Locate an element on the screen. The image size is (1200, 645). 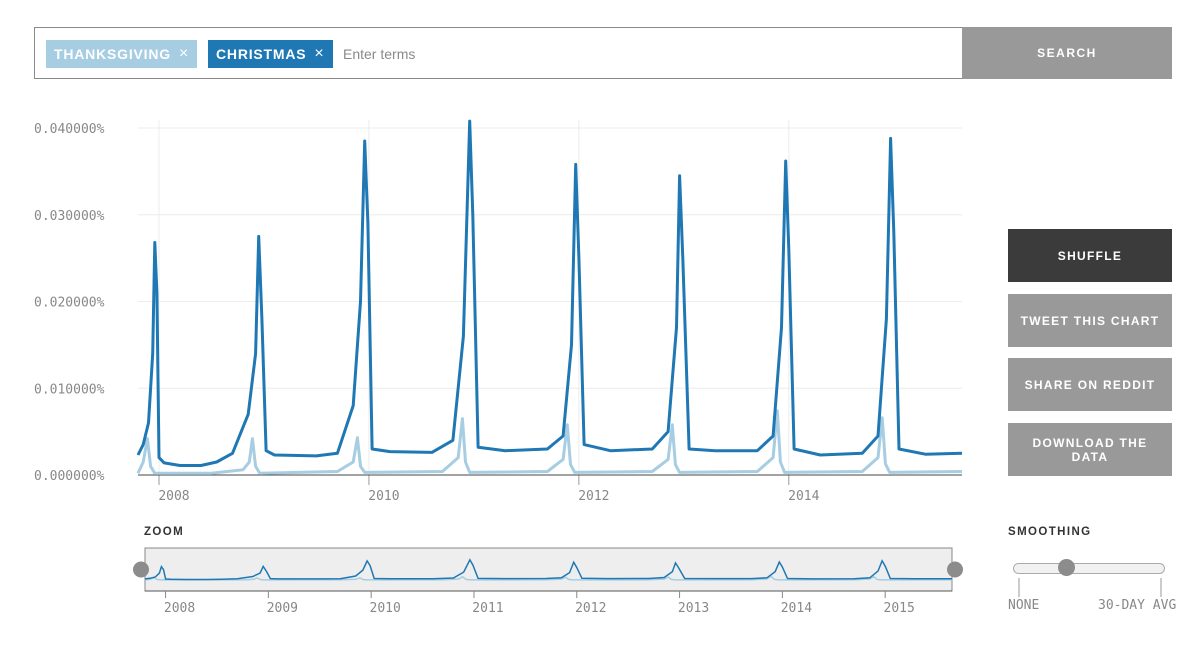
zoom-tick-label: 2008 is located at coordinates (179, 608).